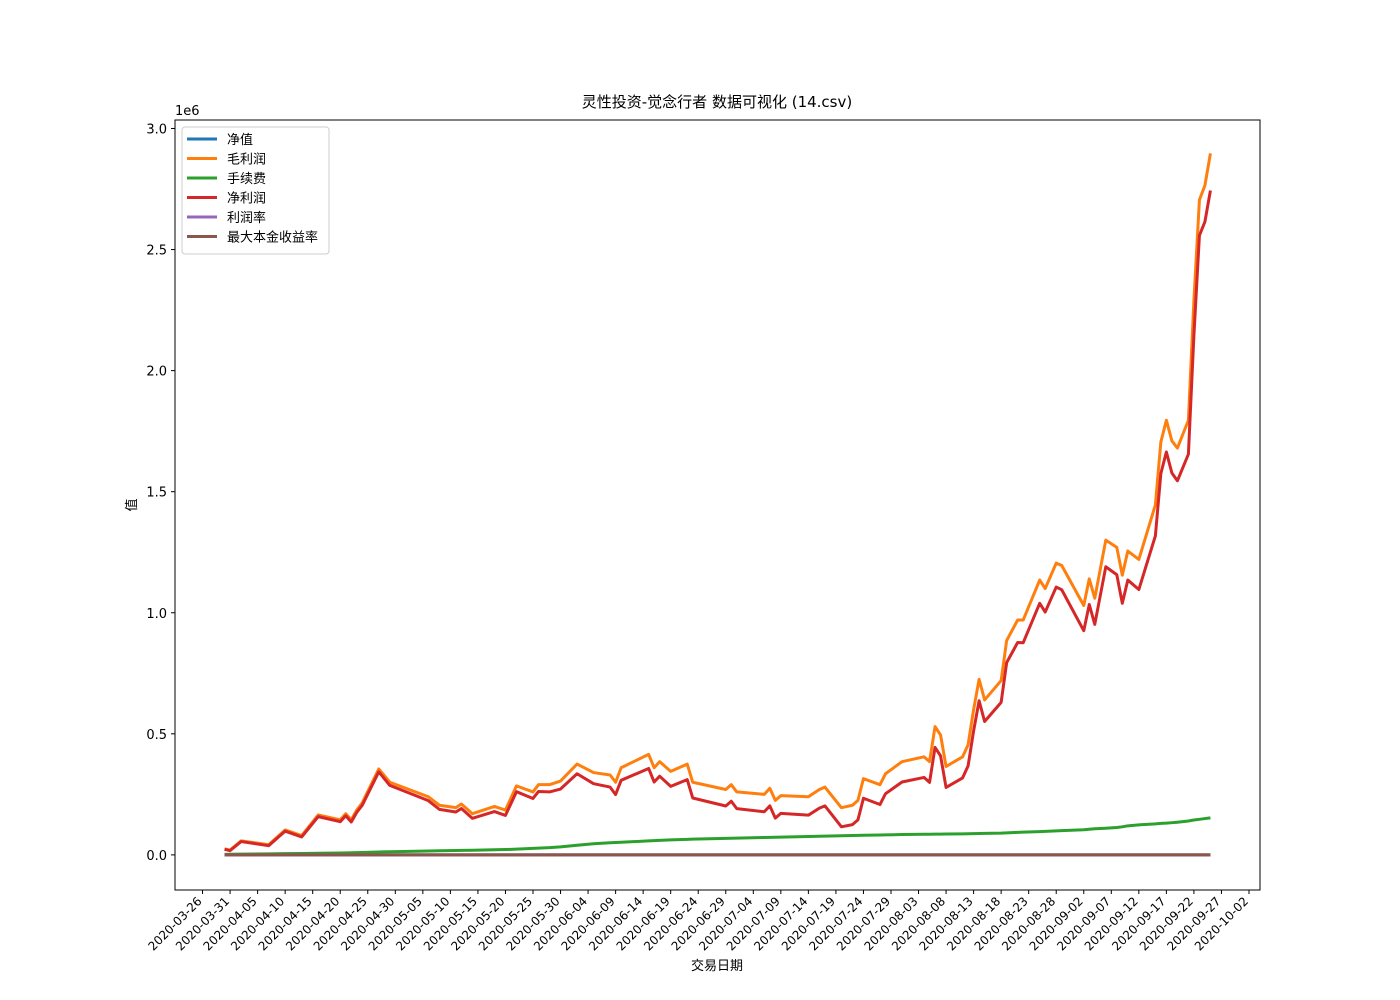 Image resolution: width=1400 pixels, height=1000 pixels. I want to click on y-axis-label: 值, so click(132, 504).